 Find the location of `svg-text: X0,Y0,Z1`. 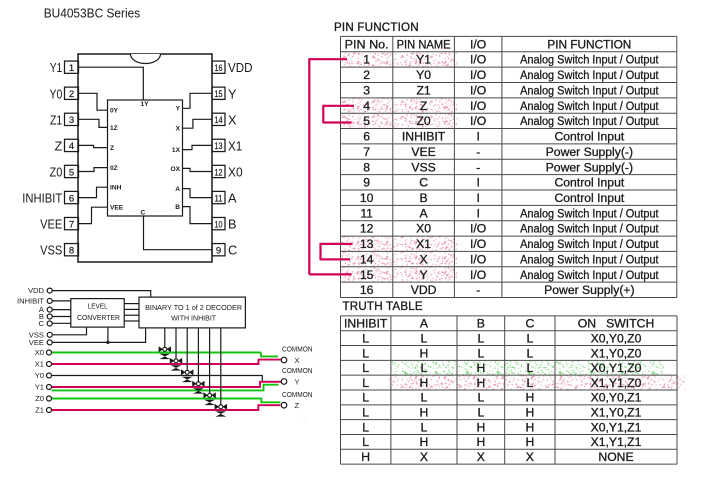

svg-text: X0,Y0,Z1 is located at coordinates (616, 398).